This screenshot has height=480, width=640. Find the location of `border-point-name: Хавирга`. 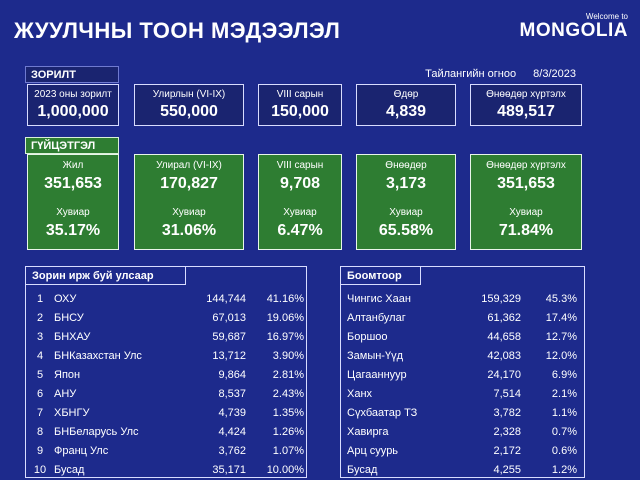

border-point-name: Хавирга is located at coordinates (368, 431).